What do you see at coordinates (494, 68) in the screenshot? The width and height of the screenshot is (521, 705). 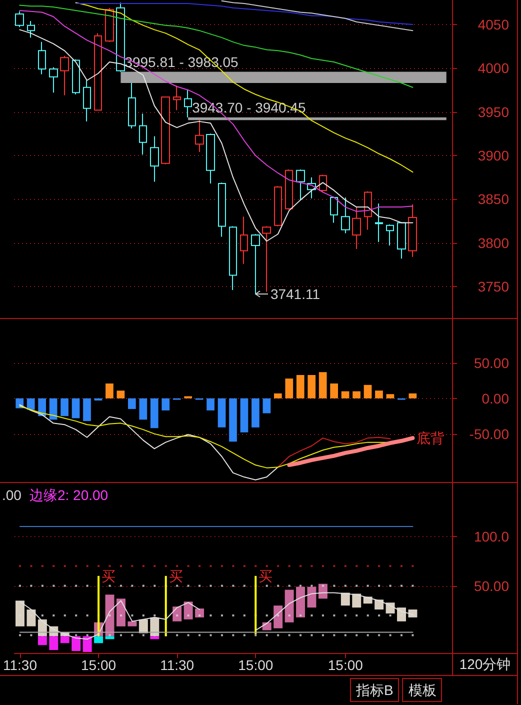 I see `y-tick-label: 4000` at bounding box center [494, 68].